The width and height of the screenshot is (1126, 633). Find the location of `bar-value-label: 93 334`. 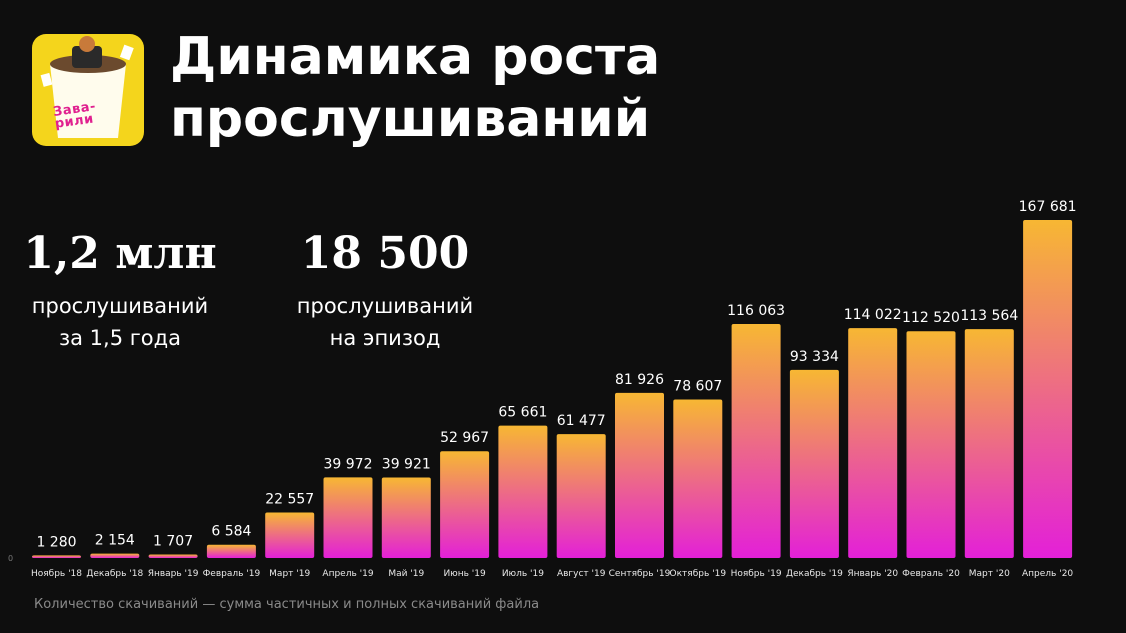

bar-value-label: 93 334 is located at coordinates (814, 357).